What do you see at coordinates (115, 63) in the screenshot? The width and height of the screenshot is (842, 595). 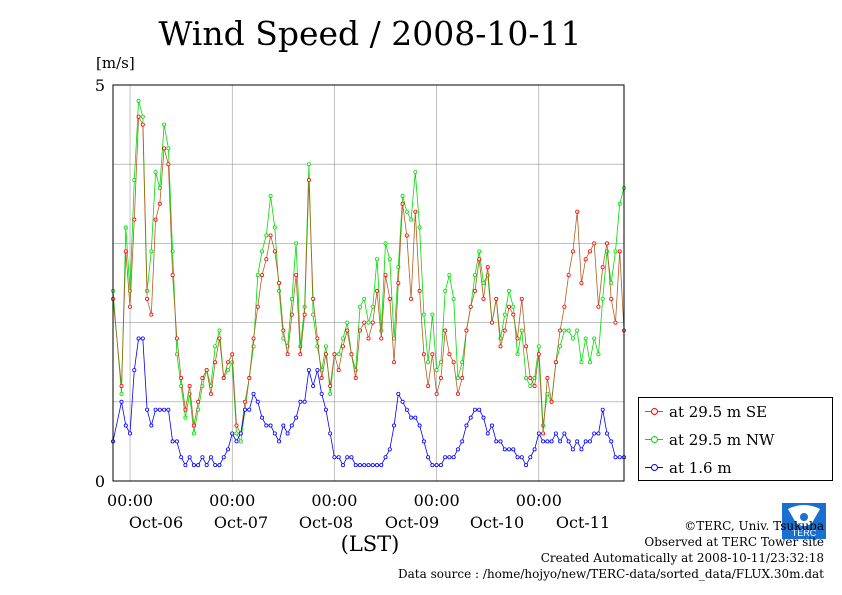 I see `y-axis-unit-label: [m/s]` at bounding box center [115, 63].